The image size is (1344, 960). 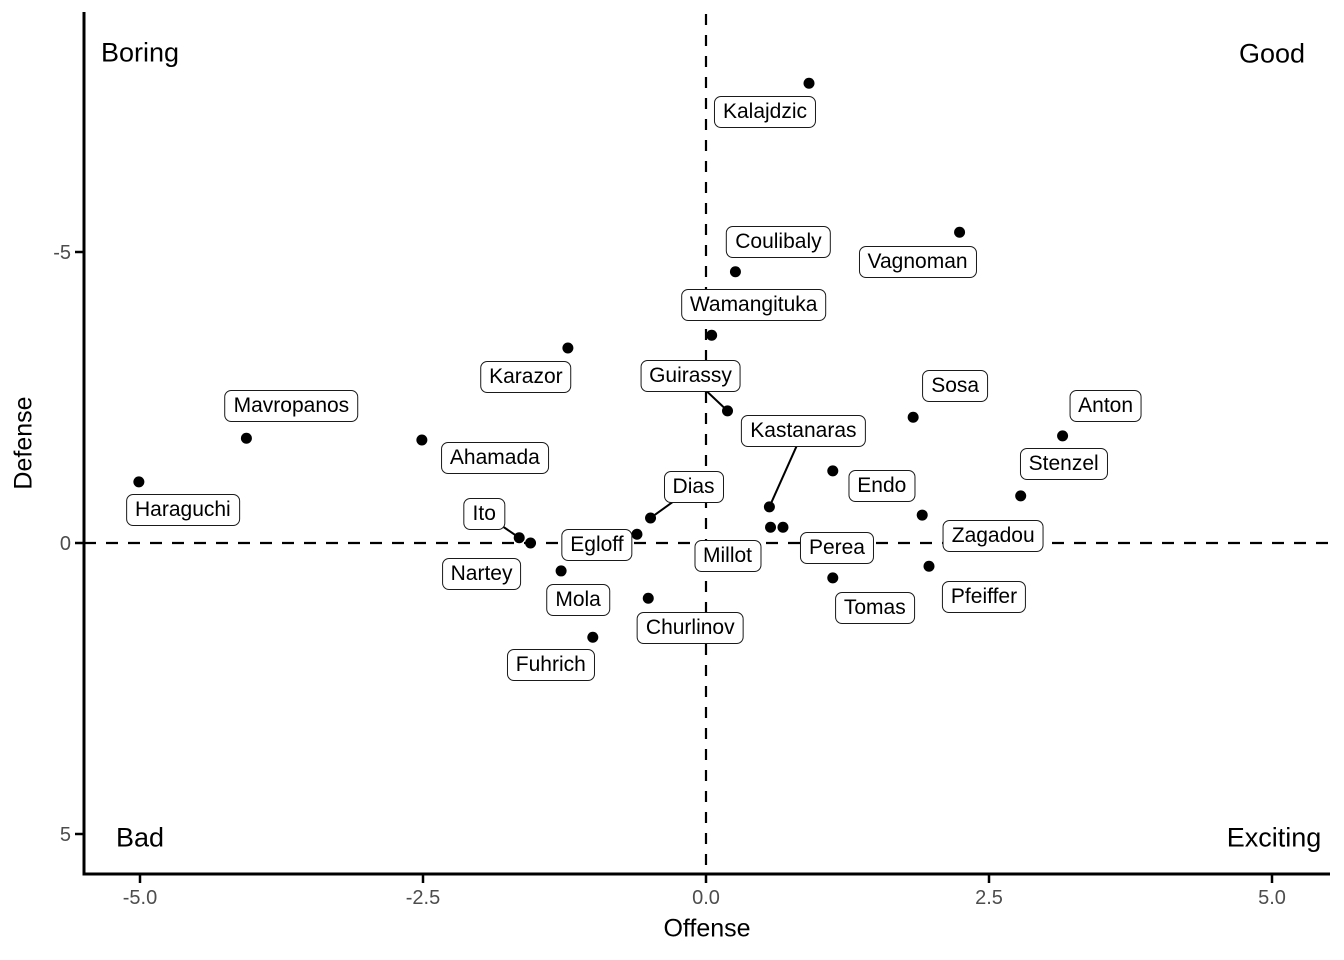 What do you see at coordinates (484, 513) in the screenshot?
I see `player-label-ito: Ito` at bounding box center [484, 513].